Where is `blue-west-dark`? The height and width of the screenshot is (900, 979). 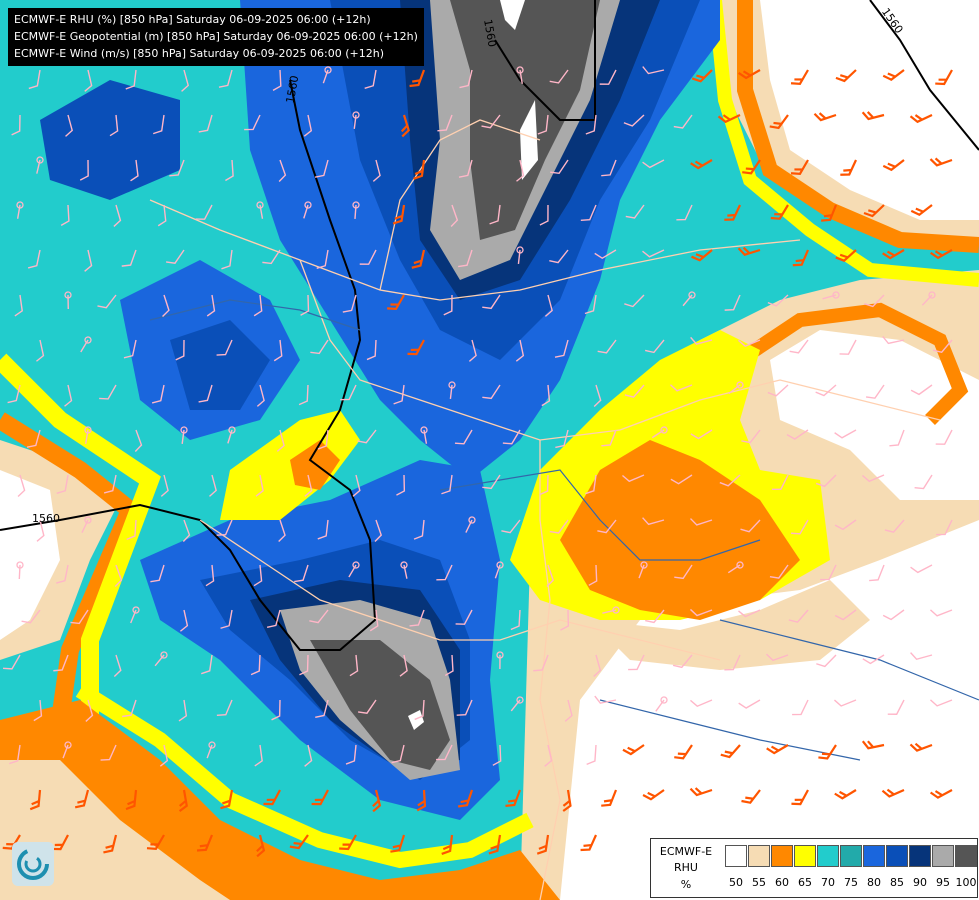 blue-west-dark is located at coordinates (220, 365).